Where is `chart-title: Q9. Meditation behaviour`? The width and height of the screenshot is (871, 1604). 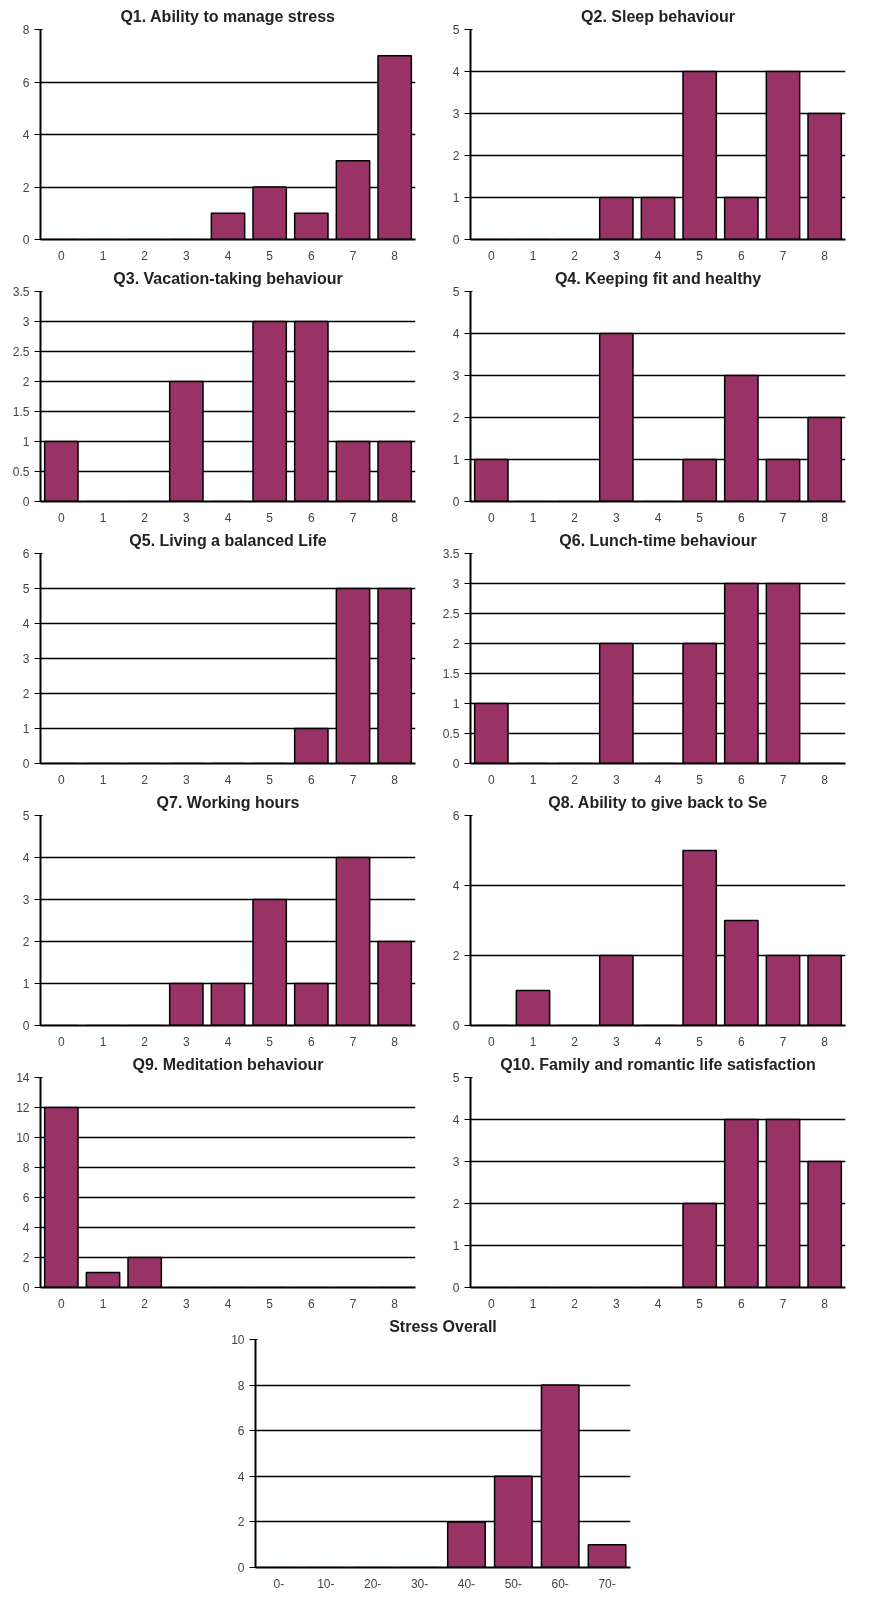
chart-title: Q9. Meditation behaviour is located at coordinates (228, 1064).